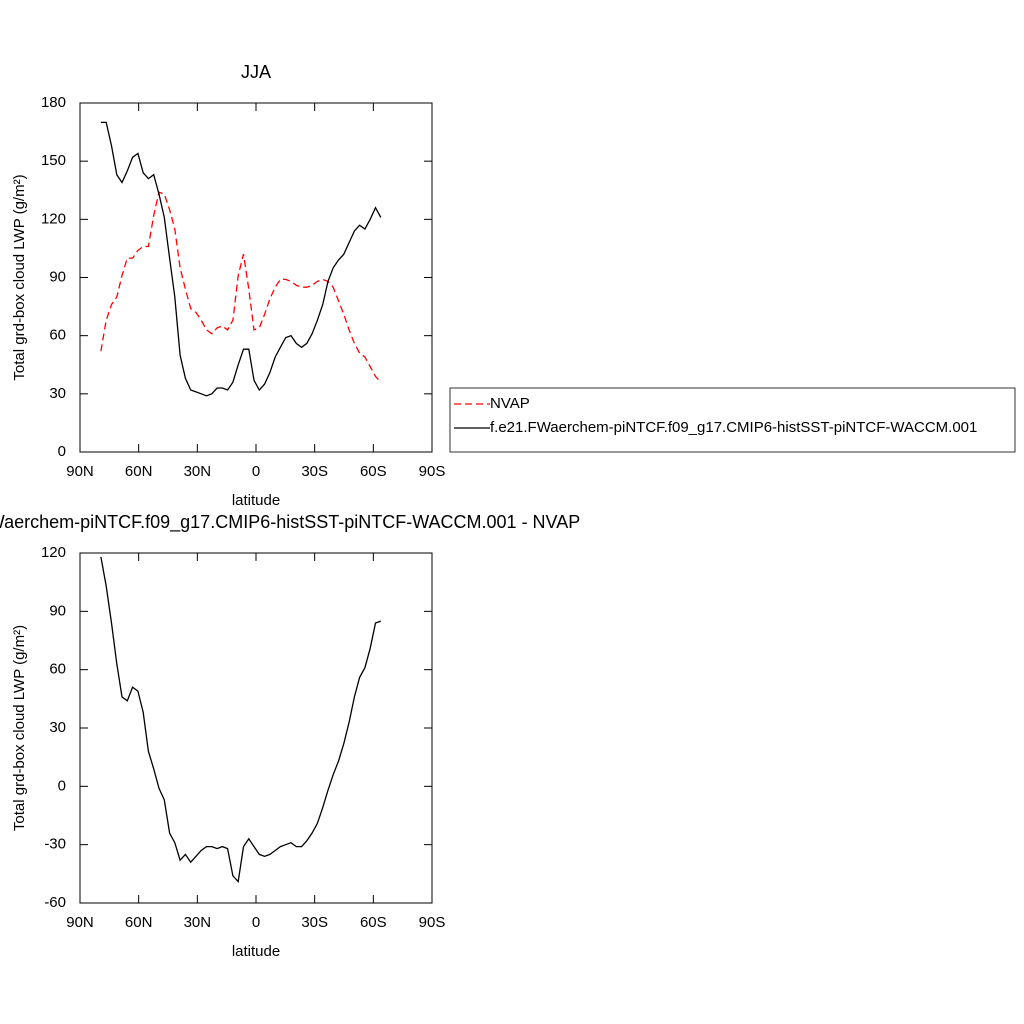 The height and width of the screenshot is (1024, 1024). I want to click on y-tick-label: 150, so click(53, 160).